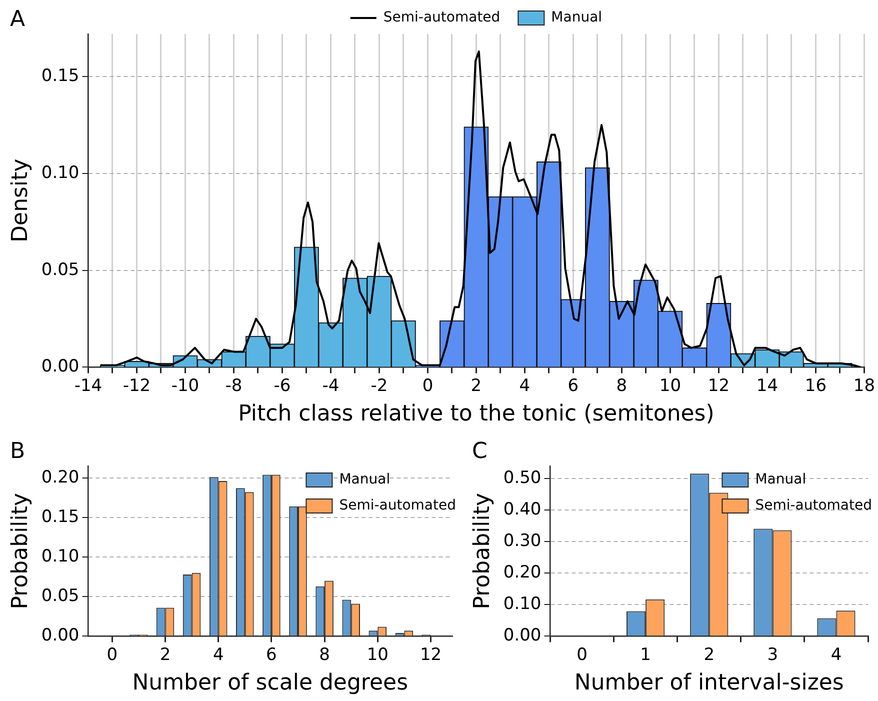 This screenshot has height=701, width=878. What do you see at coordinates (20, 200) in the screenshot?
I see `y-axis-title: Density` at bounding box center [20, 200].